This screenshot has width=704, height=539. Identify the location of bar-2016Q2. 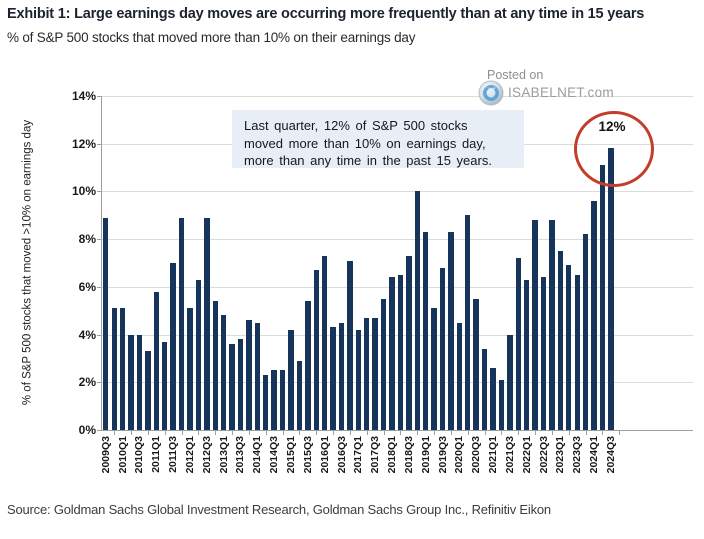
(333, 378).